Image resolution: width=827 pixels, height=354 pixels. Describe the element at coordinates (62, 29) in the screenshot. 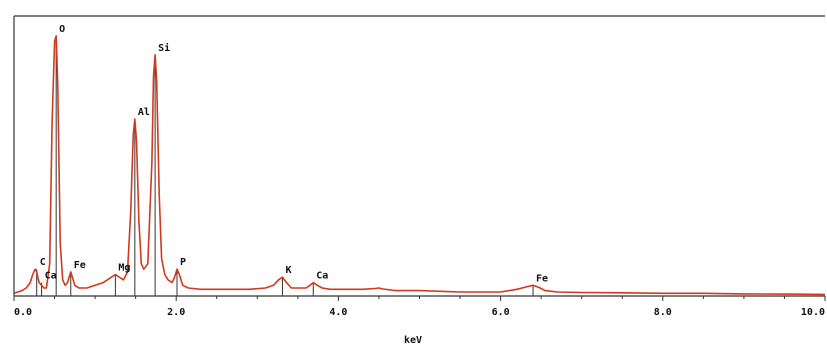

I see `peak-label: O` at that location.